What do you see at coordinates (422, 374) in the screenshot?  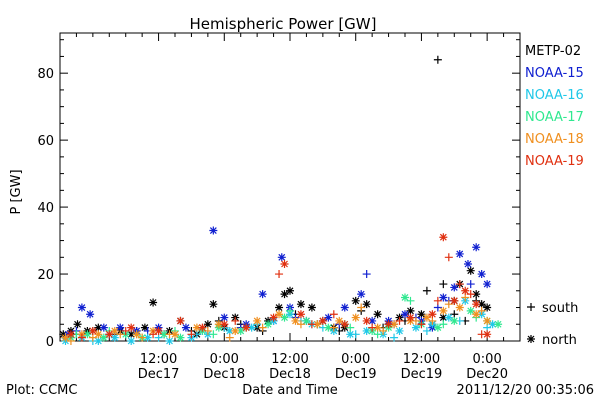 I see `x-tick-label-day: Dec19` at bounding box center [422, 374].